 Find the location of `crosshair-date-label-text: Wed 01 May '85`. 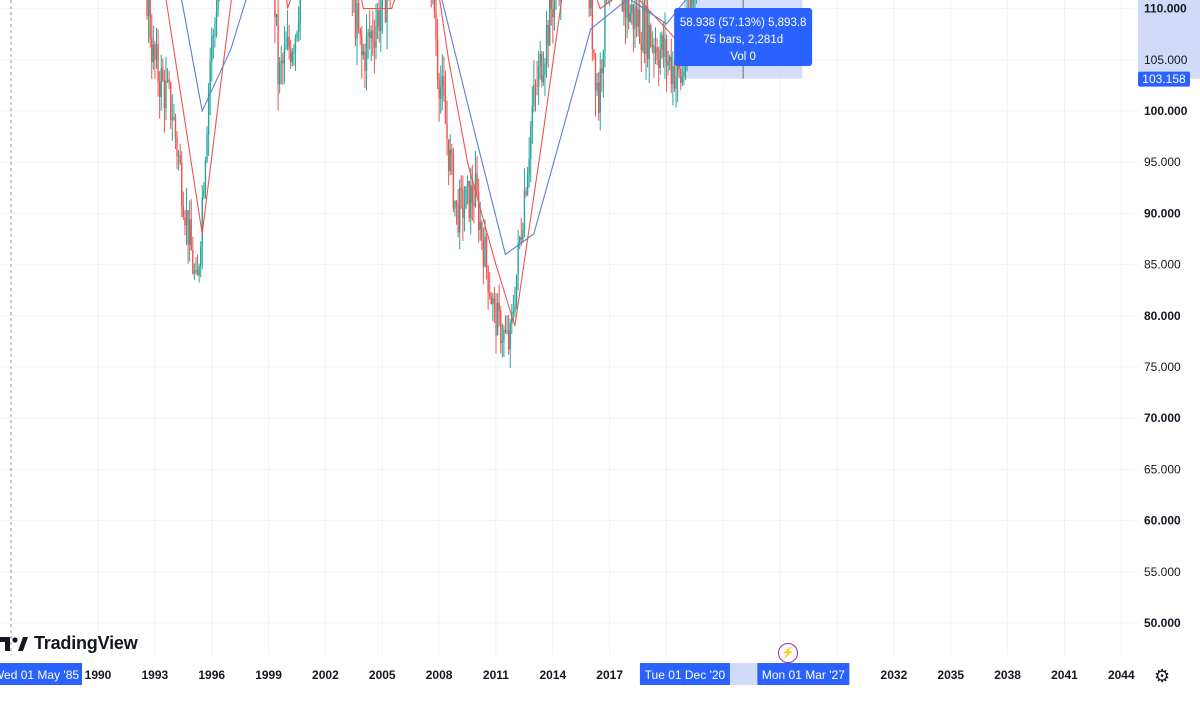

crosshair-date-label-text: Wed 01 May '85 is located at coordinates (39, 675).